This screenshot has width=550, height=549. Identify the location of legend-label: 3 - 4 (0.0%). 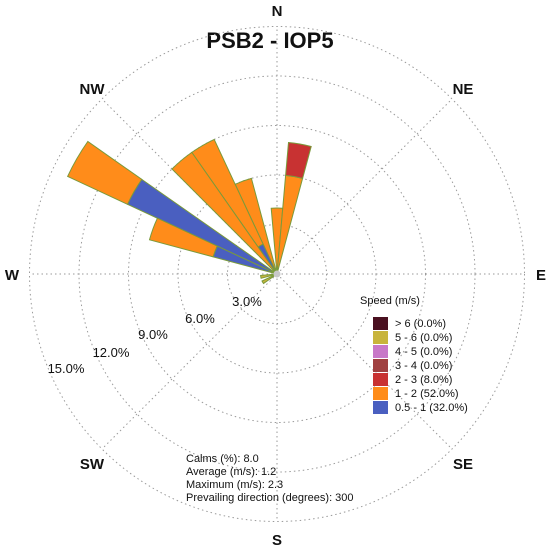
(423, 366).